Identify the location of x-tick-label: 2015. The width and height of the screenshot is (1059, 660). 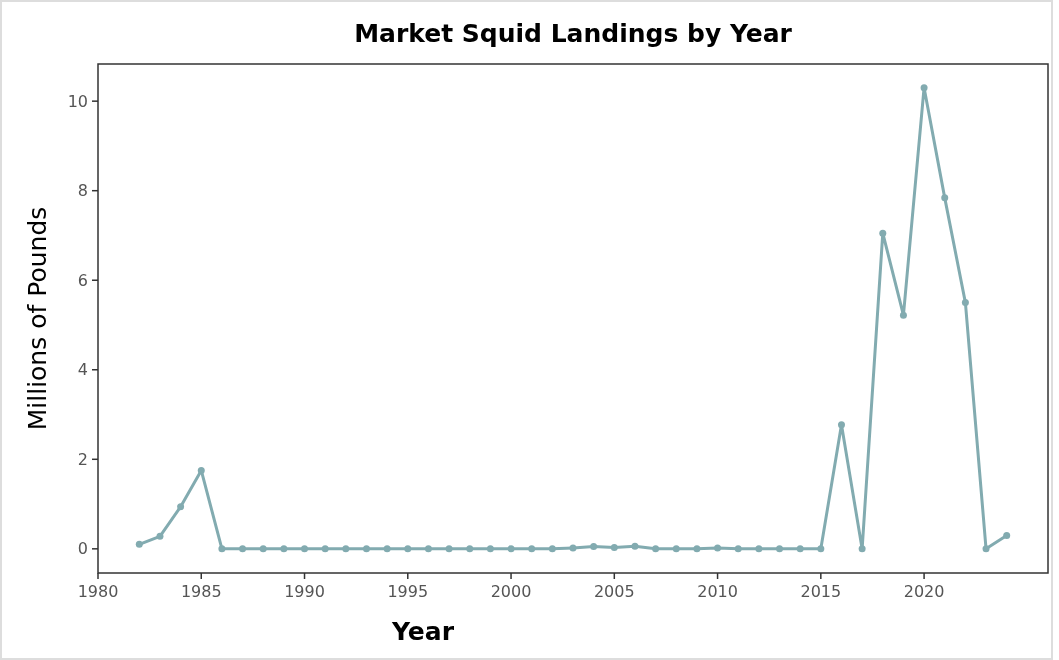
(821, 591).